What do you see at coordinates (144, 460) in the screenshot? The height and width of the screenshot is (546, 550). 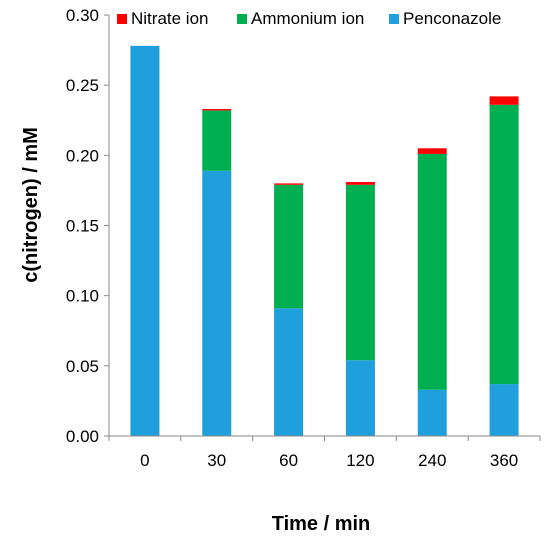 I see `x-tick-label: 0` at bounding box center [144, 460].